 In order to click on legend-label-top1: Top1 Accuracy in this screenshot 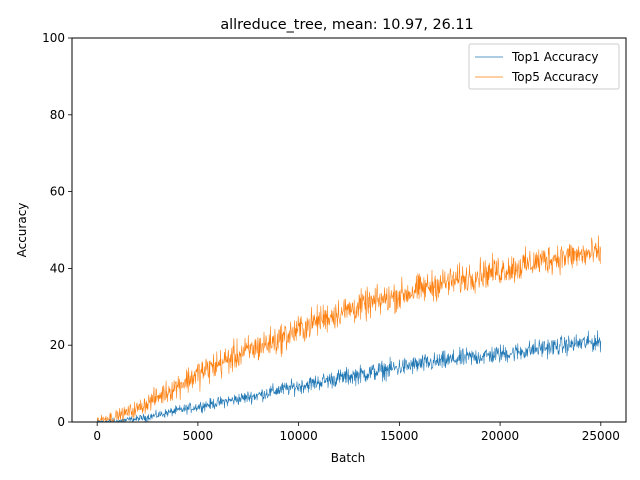, I will do `click(554, 57)`.